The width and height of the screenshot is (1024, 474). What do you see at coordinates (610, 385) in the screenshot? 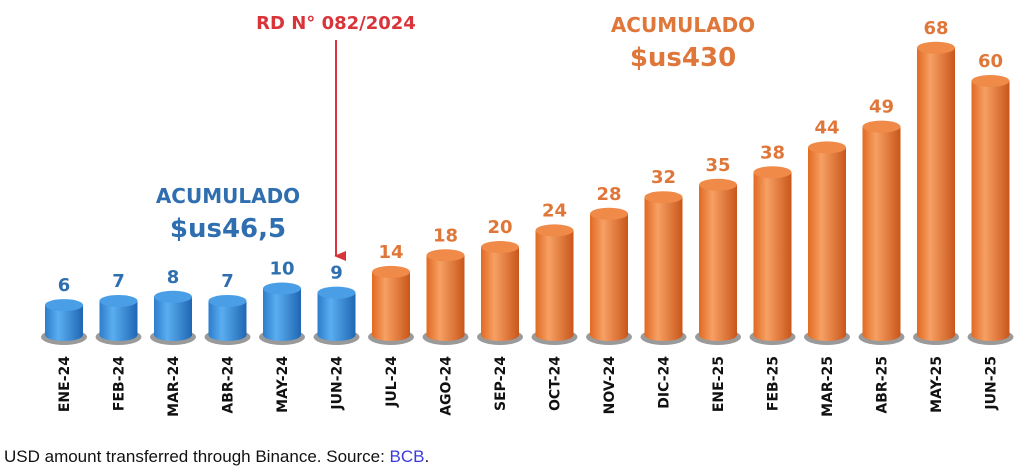
I see `x-tick-label: NOV-24` at bounding box center [610, 385].